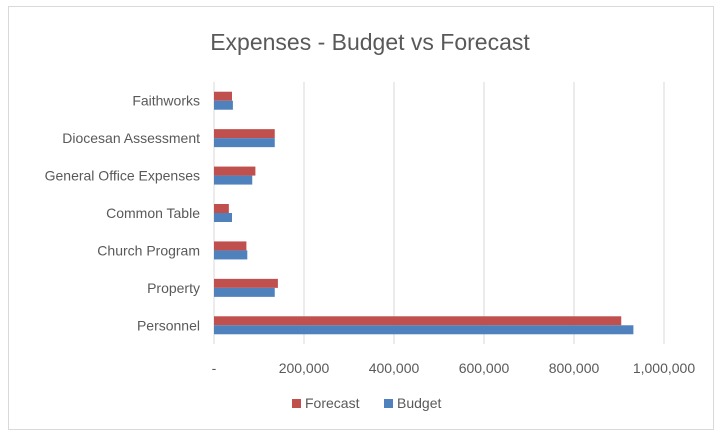 The image size is (715, 431). I want to click on x-tick-label: 600,000, so click(484, 368).